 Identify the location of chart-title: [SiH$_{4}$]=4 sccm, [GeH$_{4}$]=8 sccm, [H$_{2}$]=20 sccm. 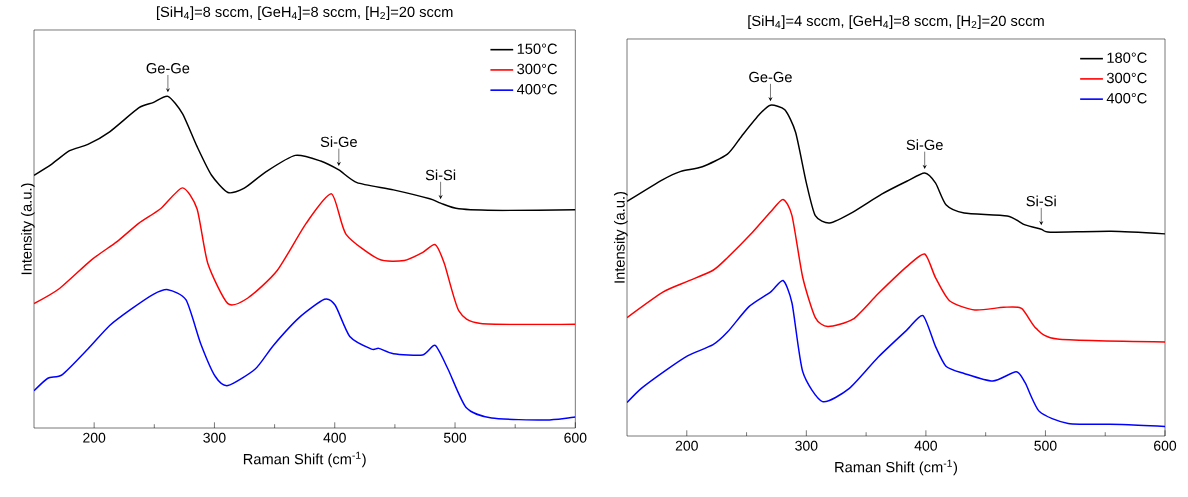
(896, 22).